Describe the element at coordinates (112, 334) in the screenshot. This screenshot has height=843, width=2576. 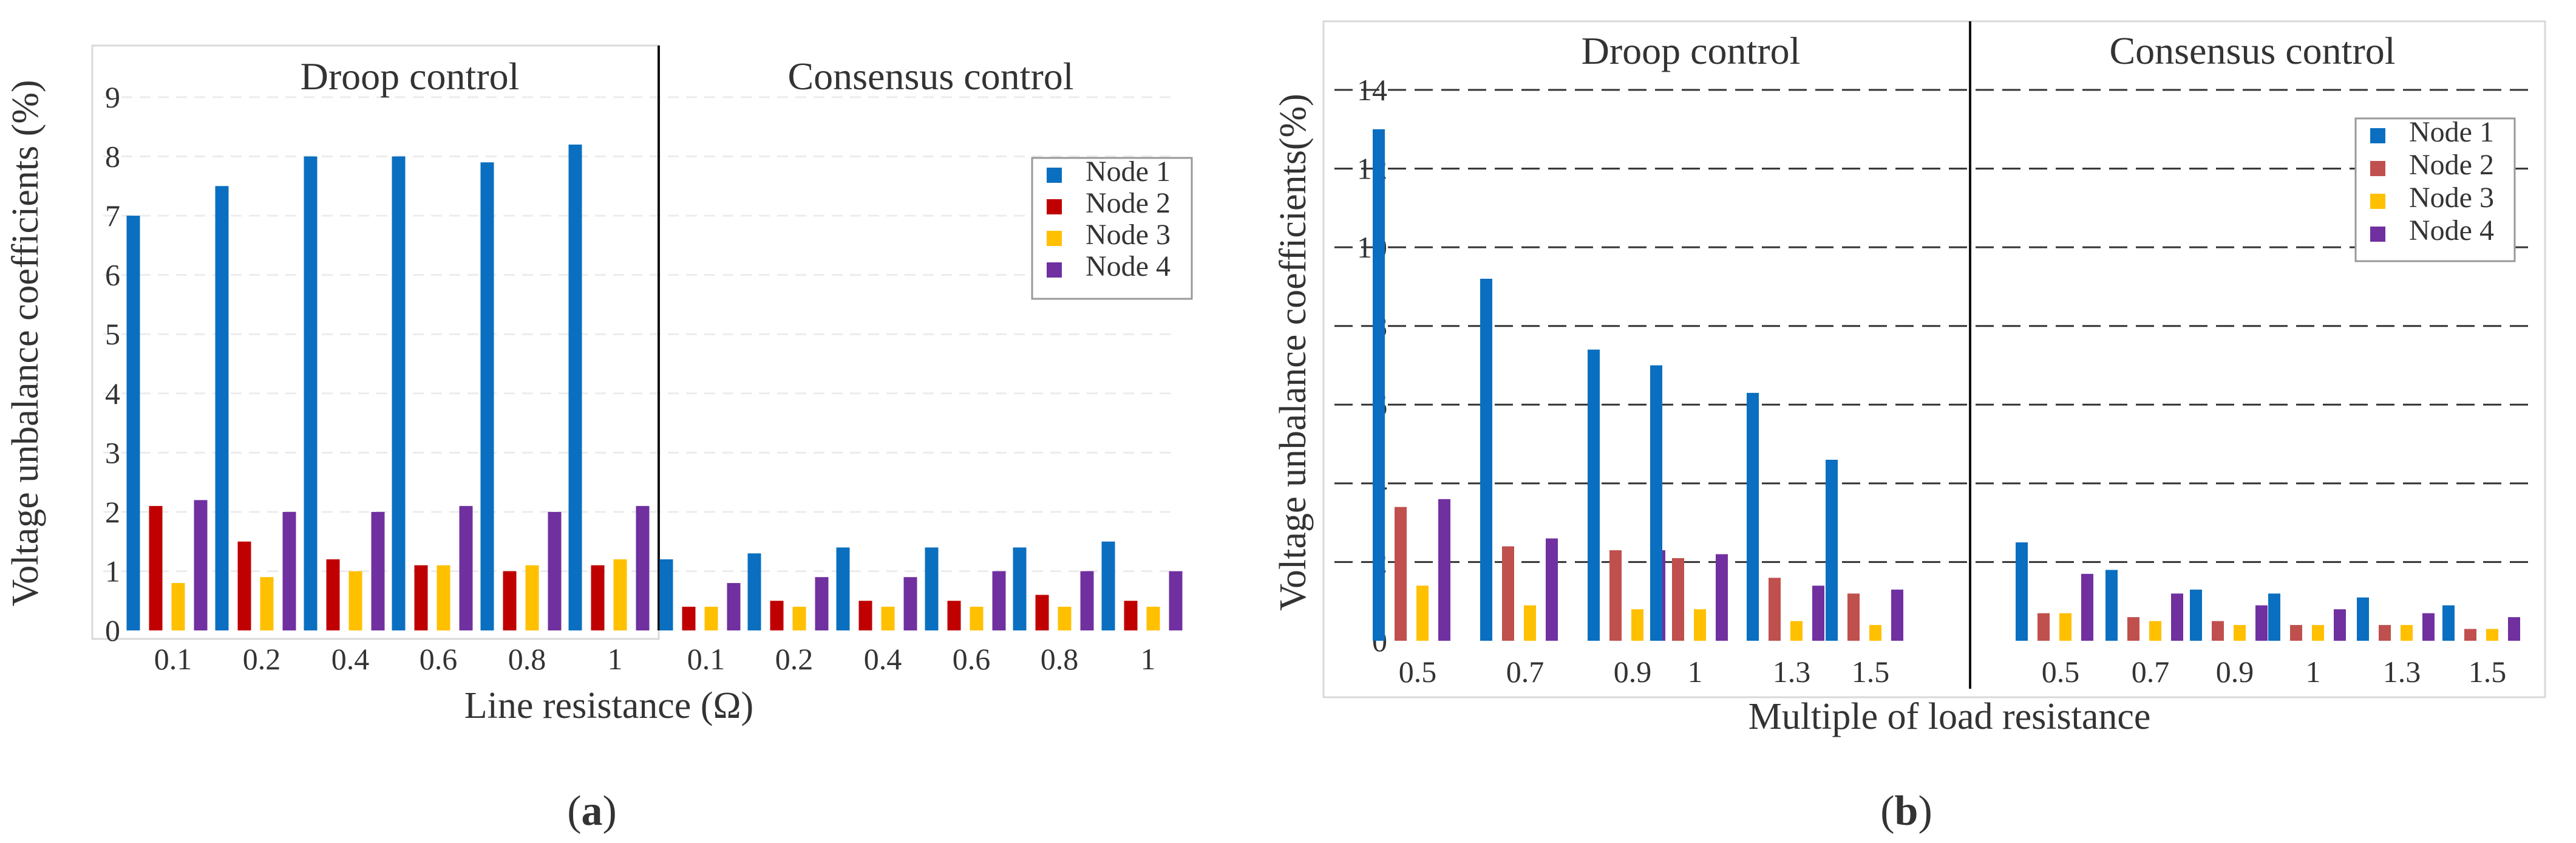
I see `panel-a-y-tick-label: 5` at that location.